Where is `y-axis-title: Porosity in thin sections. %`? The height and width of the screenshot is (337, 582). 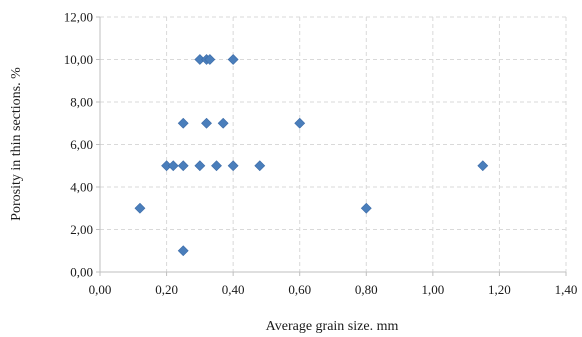
y-axis-title: Porosity in thin sections. % is located at coordinates (16, 144).